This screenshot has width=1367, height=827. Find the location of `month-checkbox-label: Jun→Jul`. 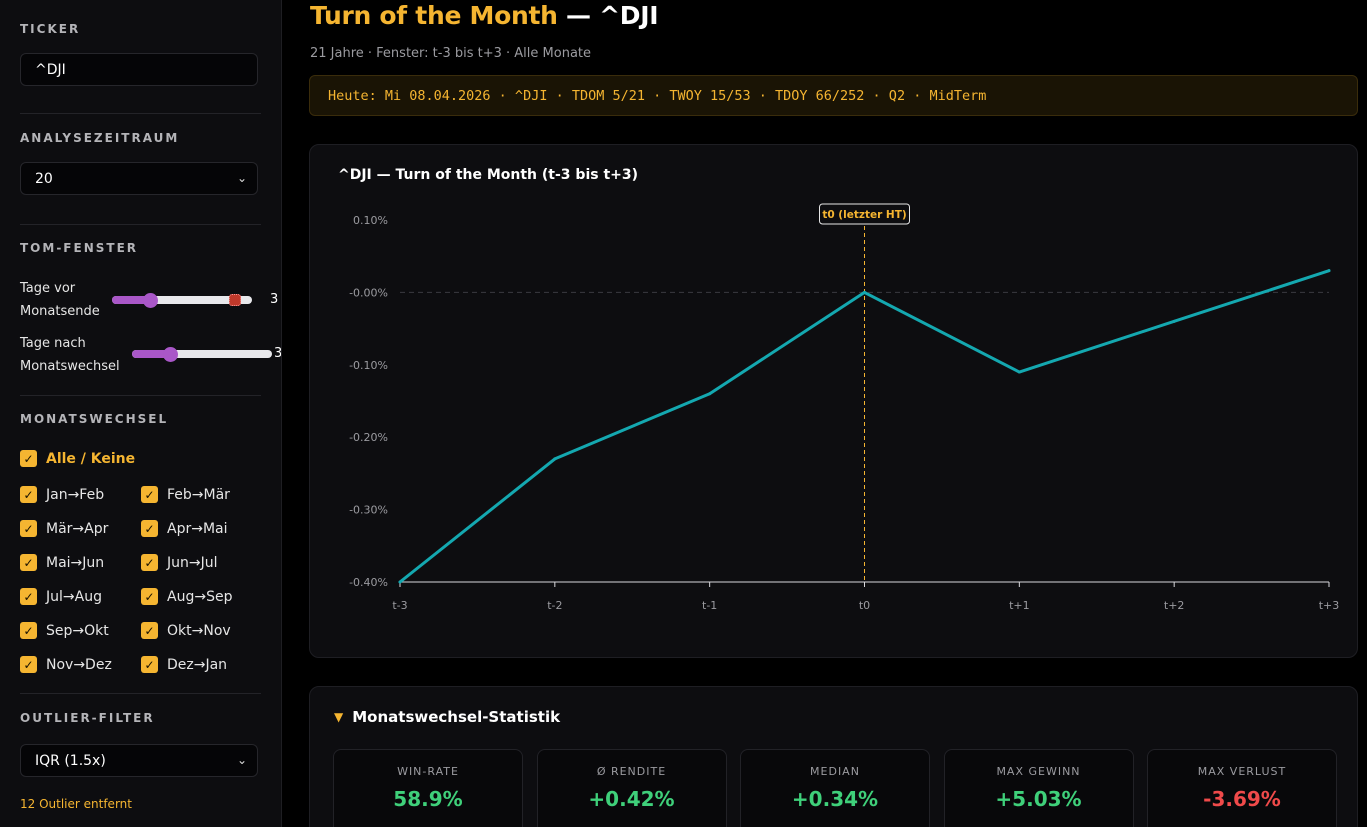

month-checkbox-label: Jun→Jul is located at coordinates (192, 562).